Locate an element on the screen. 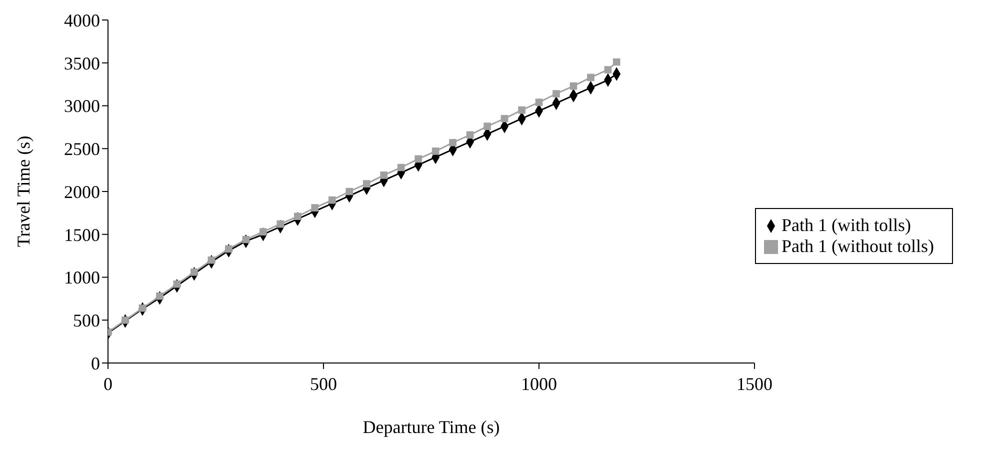 This screenshot has height=470, width=984. y-tick-label: 1000 is located at coordinates (82, 278).